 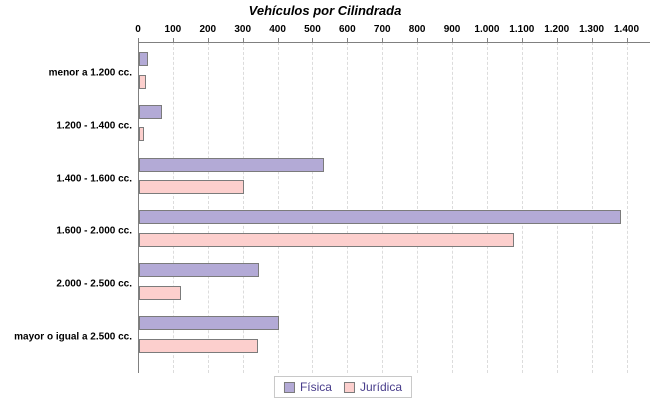 What do you see at coordinates (208, 29) in the screenshot?
I see `x-tick-label: 200` at bounding box center [208, 29].